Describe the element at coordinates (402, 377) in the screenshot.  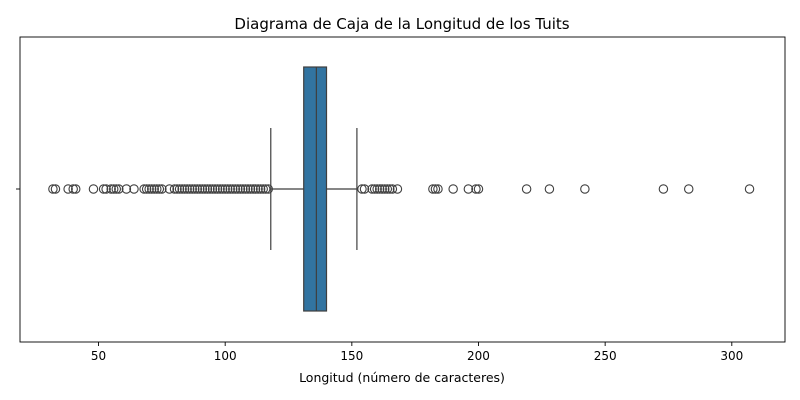
I see `x-axis-label: Longitud (número de caracteres)` at that location.